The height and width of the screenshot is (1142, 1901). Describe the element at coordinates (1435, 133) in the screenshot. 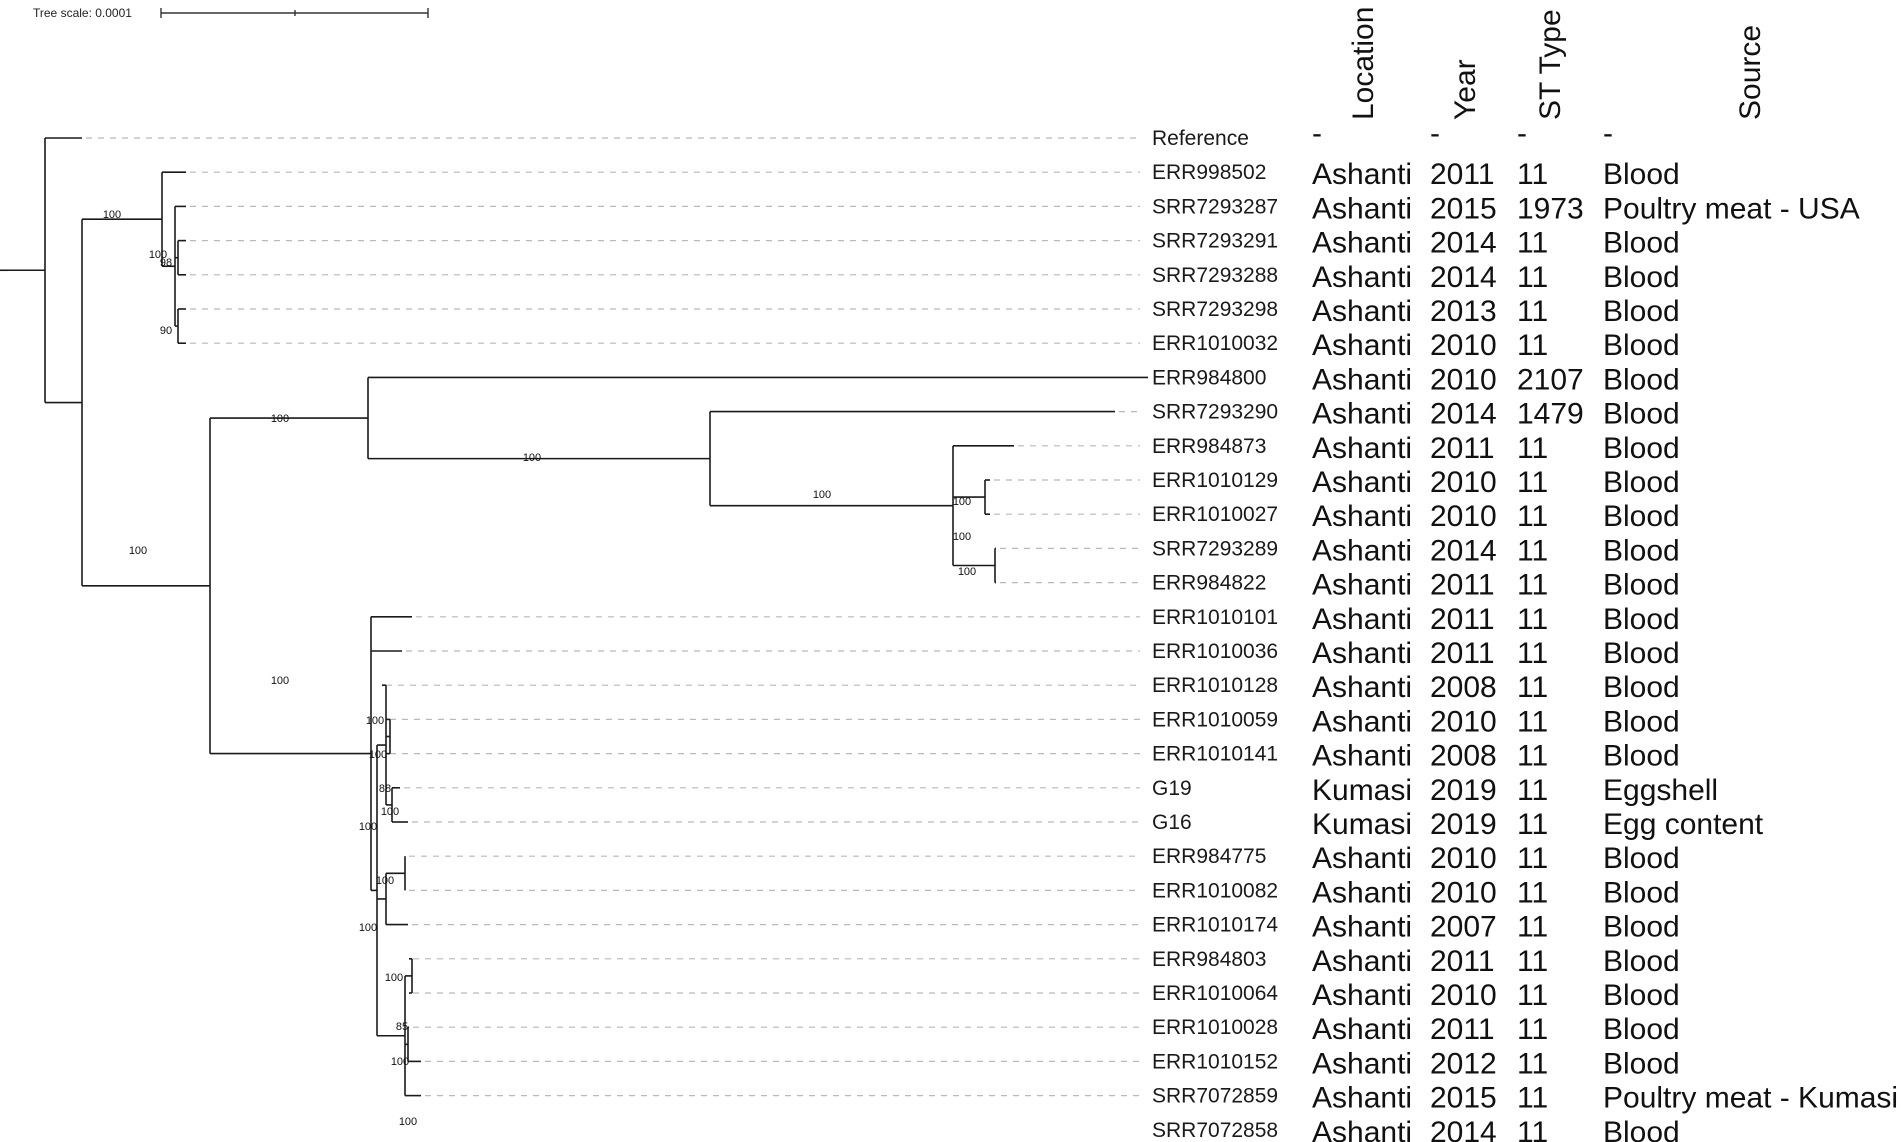

I see `cell-year: -` at that location.